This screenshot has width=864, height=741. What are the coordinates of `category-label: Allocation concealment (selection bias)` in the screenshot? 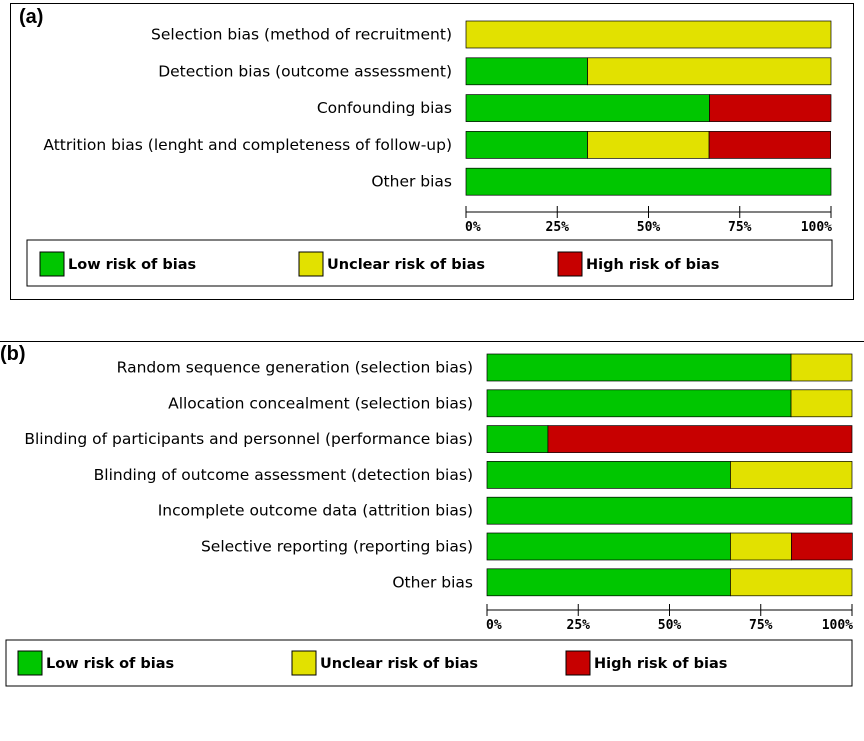 It's located at (320, 403).